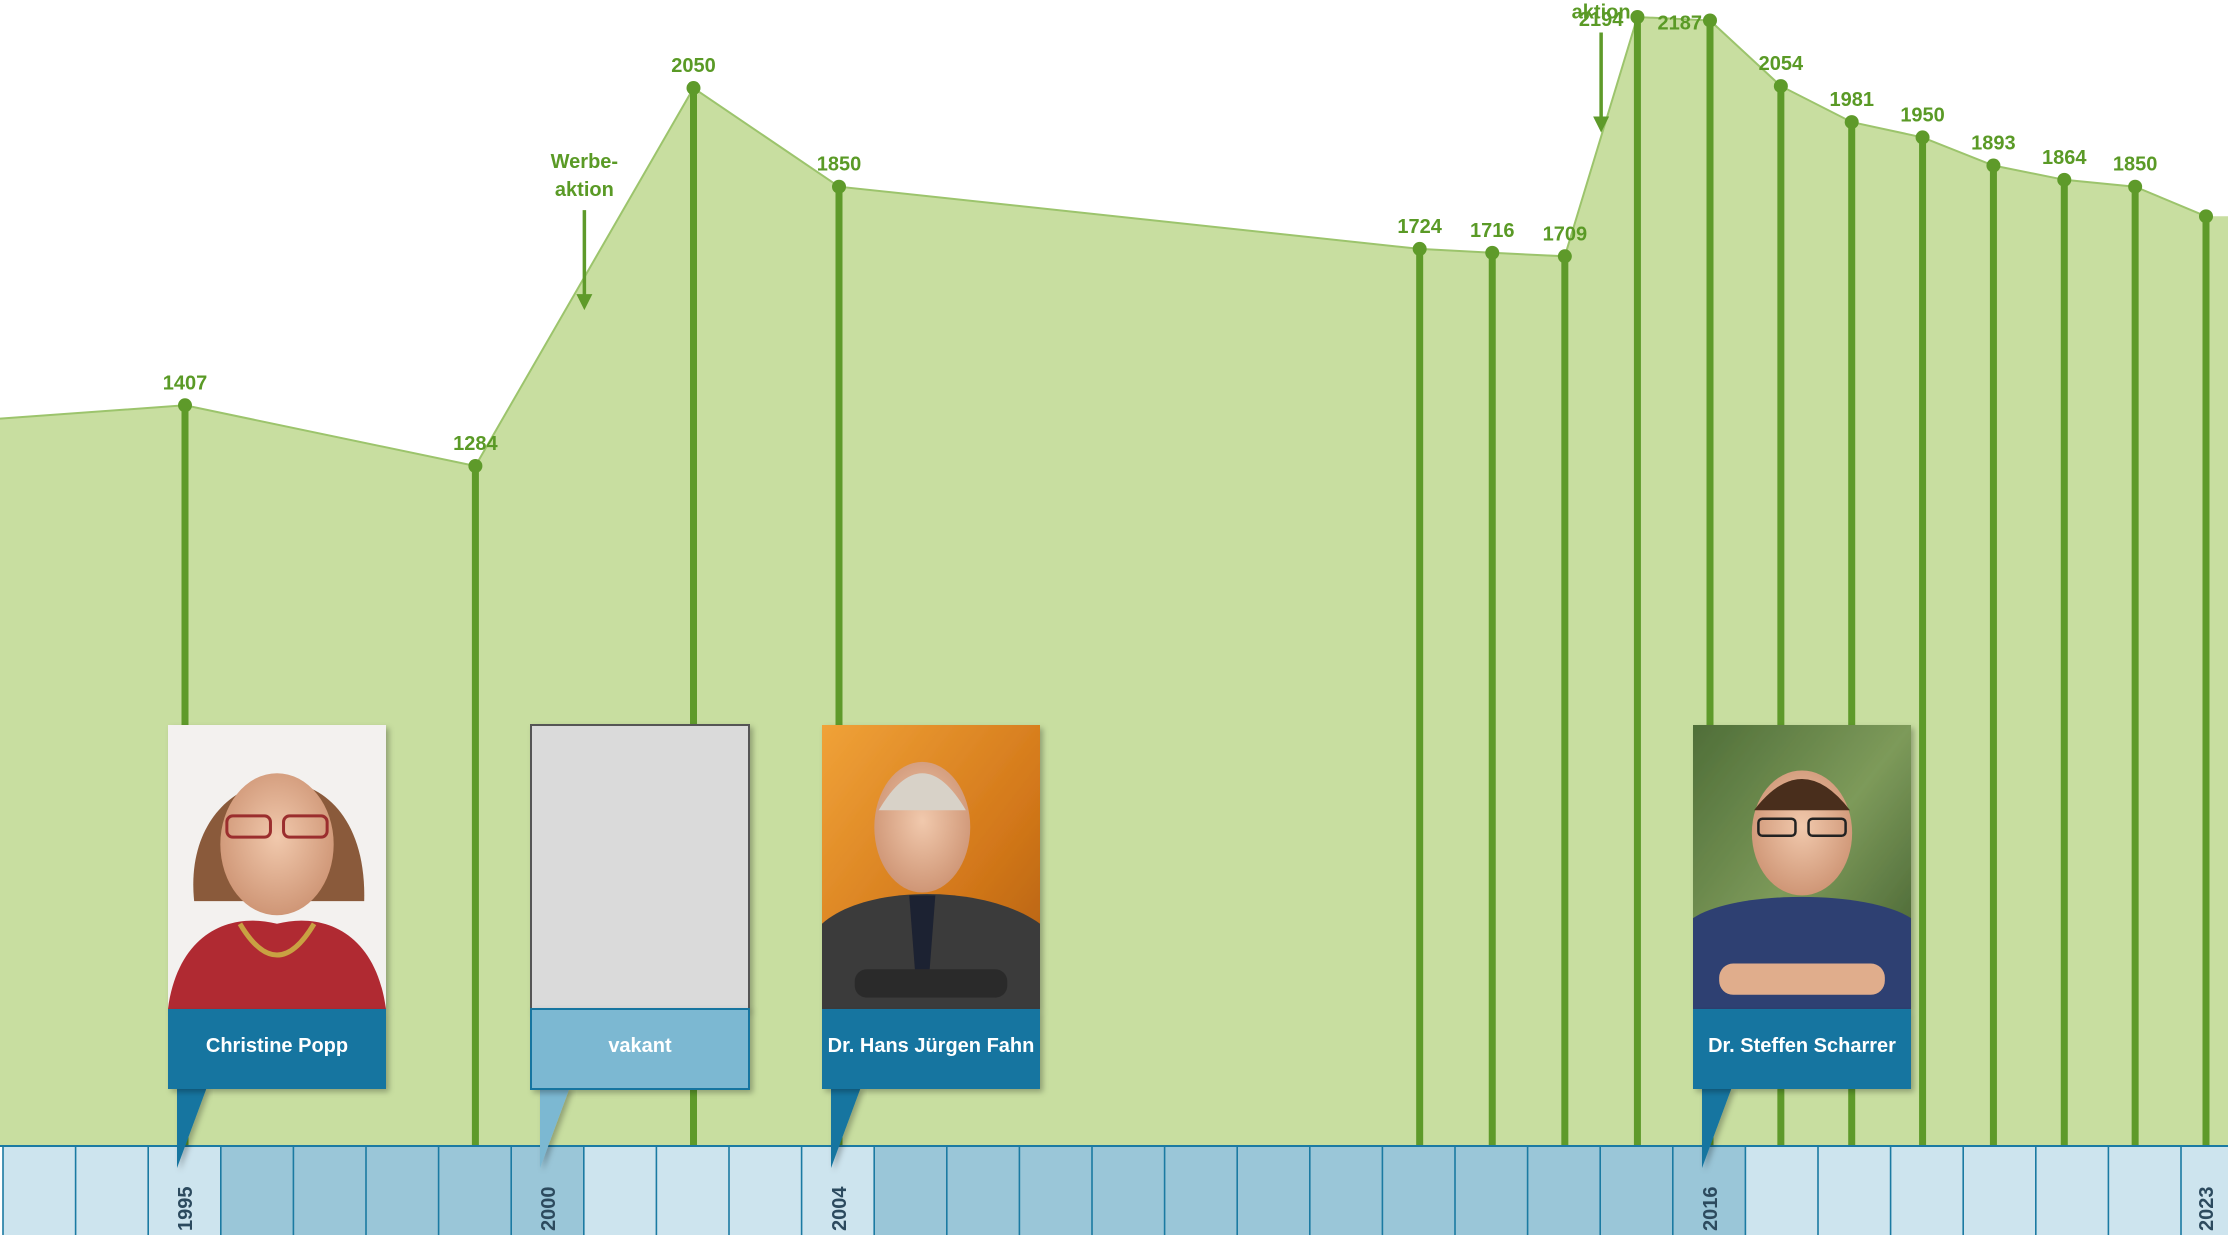 This screenshot has width=2228, height=1235. I want to click on value-label: 1893, so click(1993, 144).